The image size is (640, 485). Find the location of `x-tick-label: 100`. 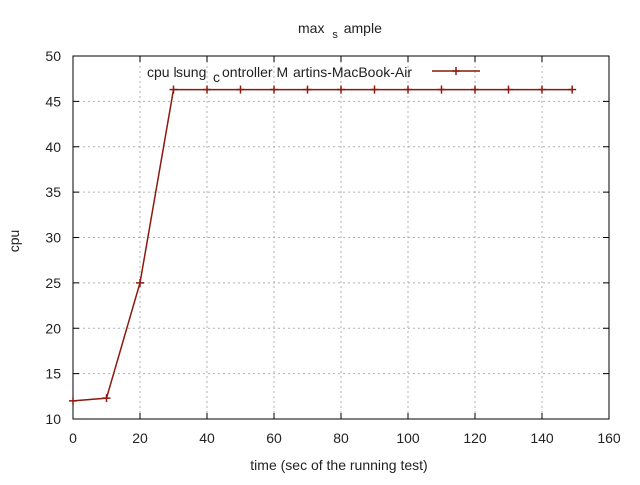

x-tick-label: 100 is located at coordinates (408, 438).